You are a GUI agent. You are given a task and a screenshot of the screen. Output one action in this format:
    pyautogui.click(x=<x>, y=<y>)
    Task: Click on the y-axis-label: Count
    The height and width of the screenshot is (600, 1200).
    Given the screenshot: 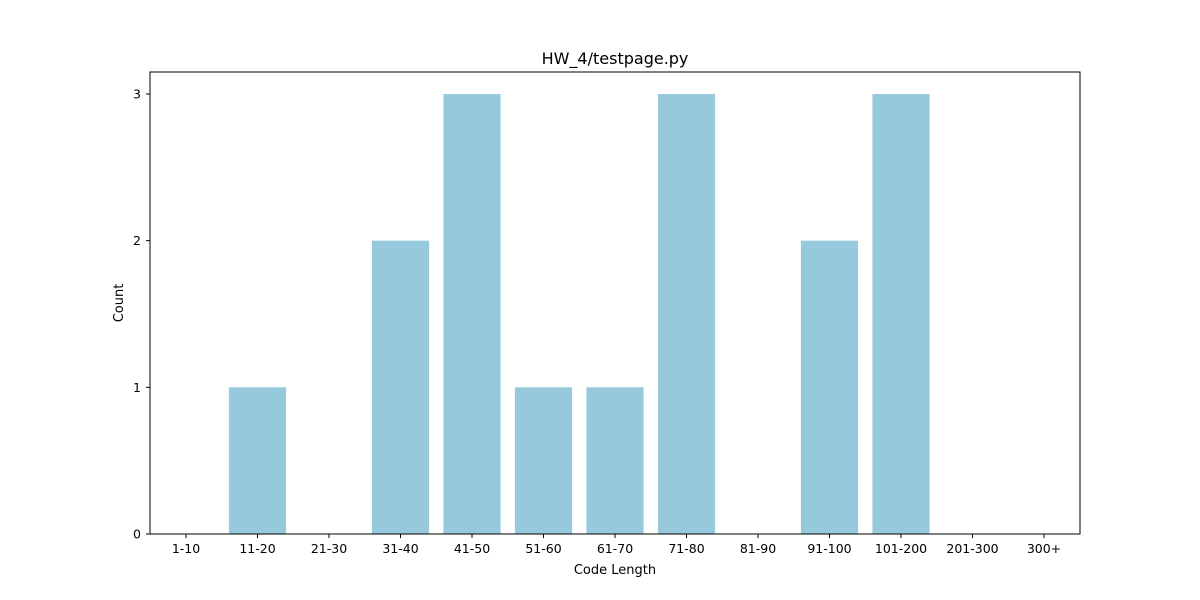 What is the action you would take?
    pyautogui.click(x=119, y=303)
    